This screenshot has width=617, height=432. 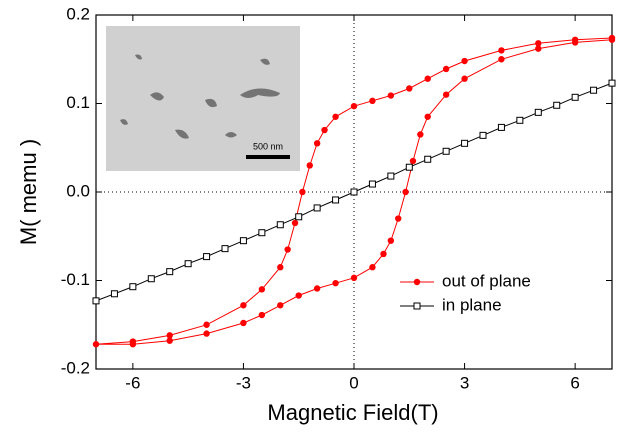 I want to click on inset-image: 500 nm, so click(x=203, y=98).